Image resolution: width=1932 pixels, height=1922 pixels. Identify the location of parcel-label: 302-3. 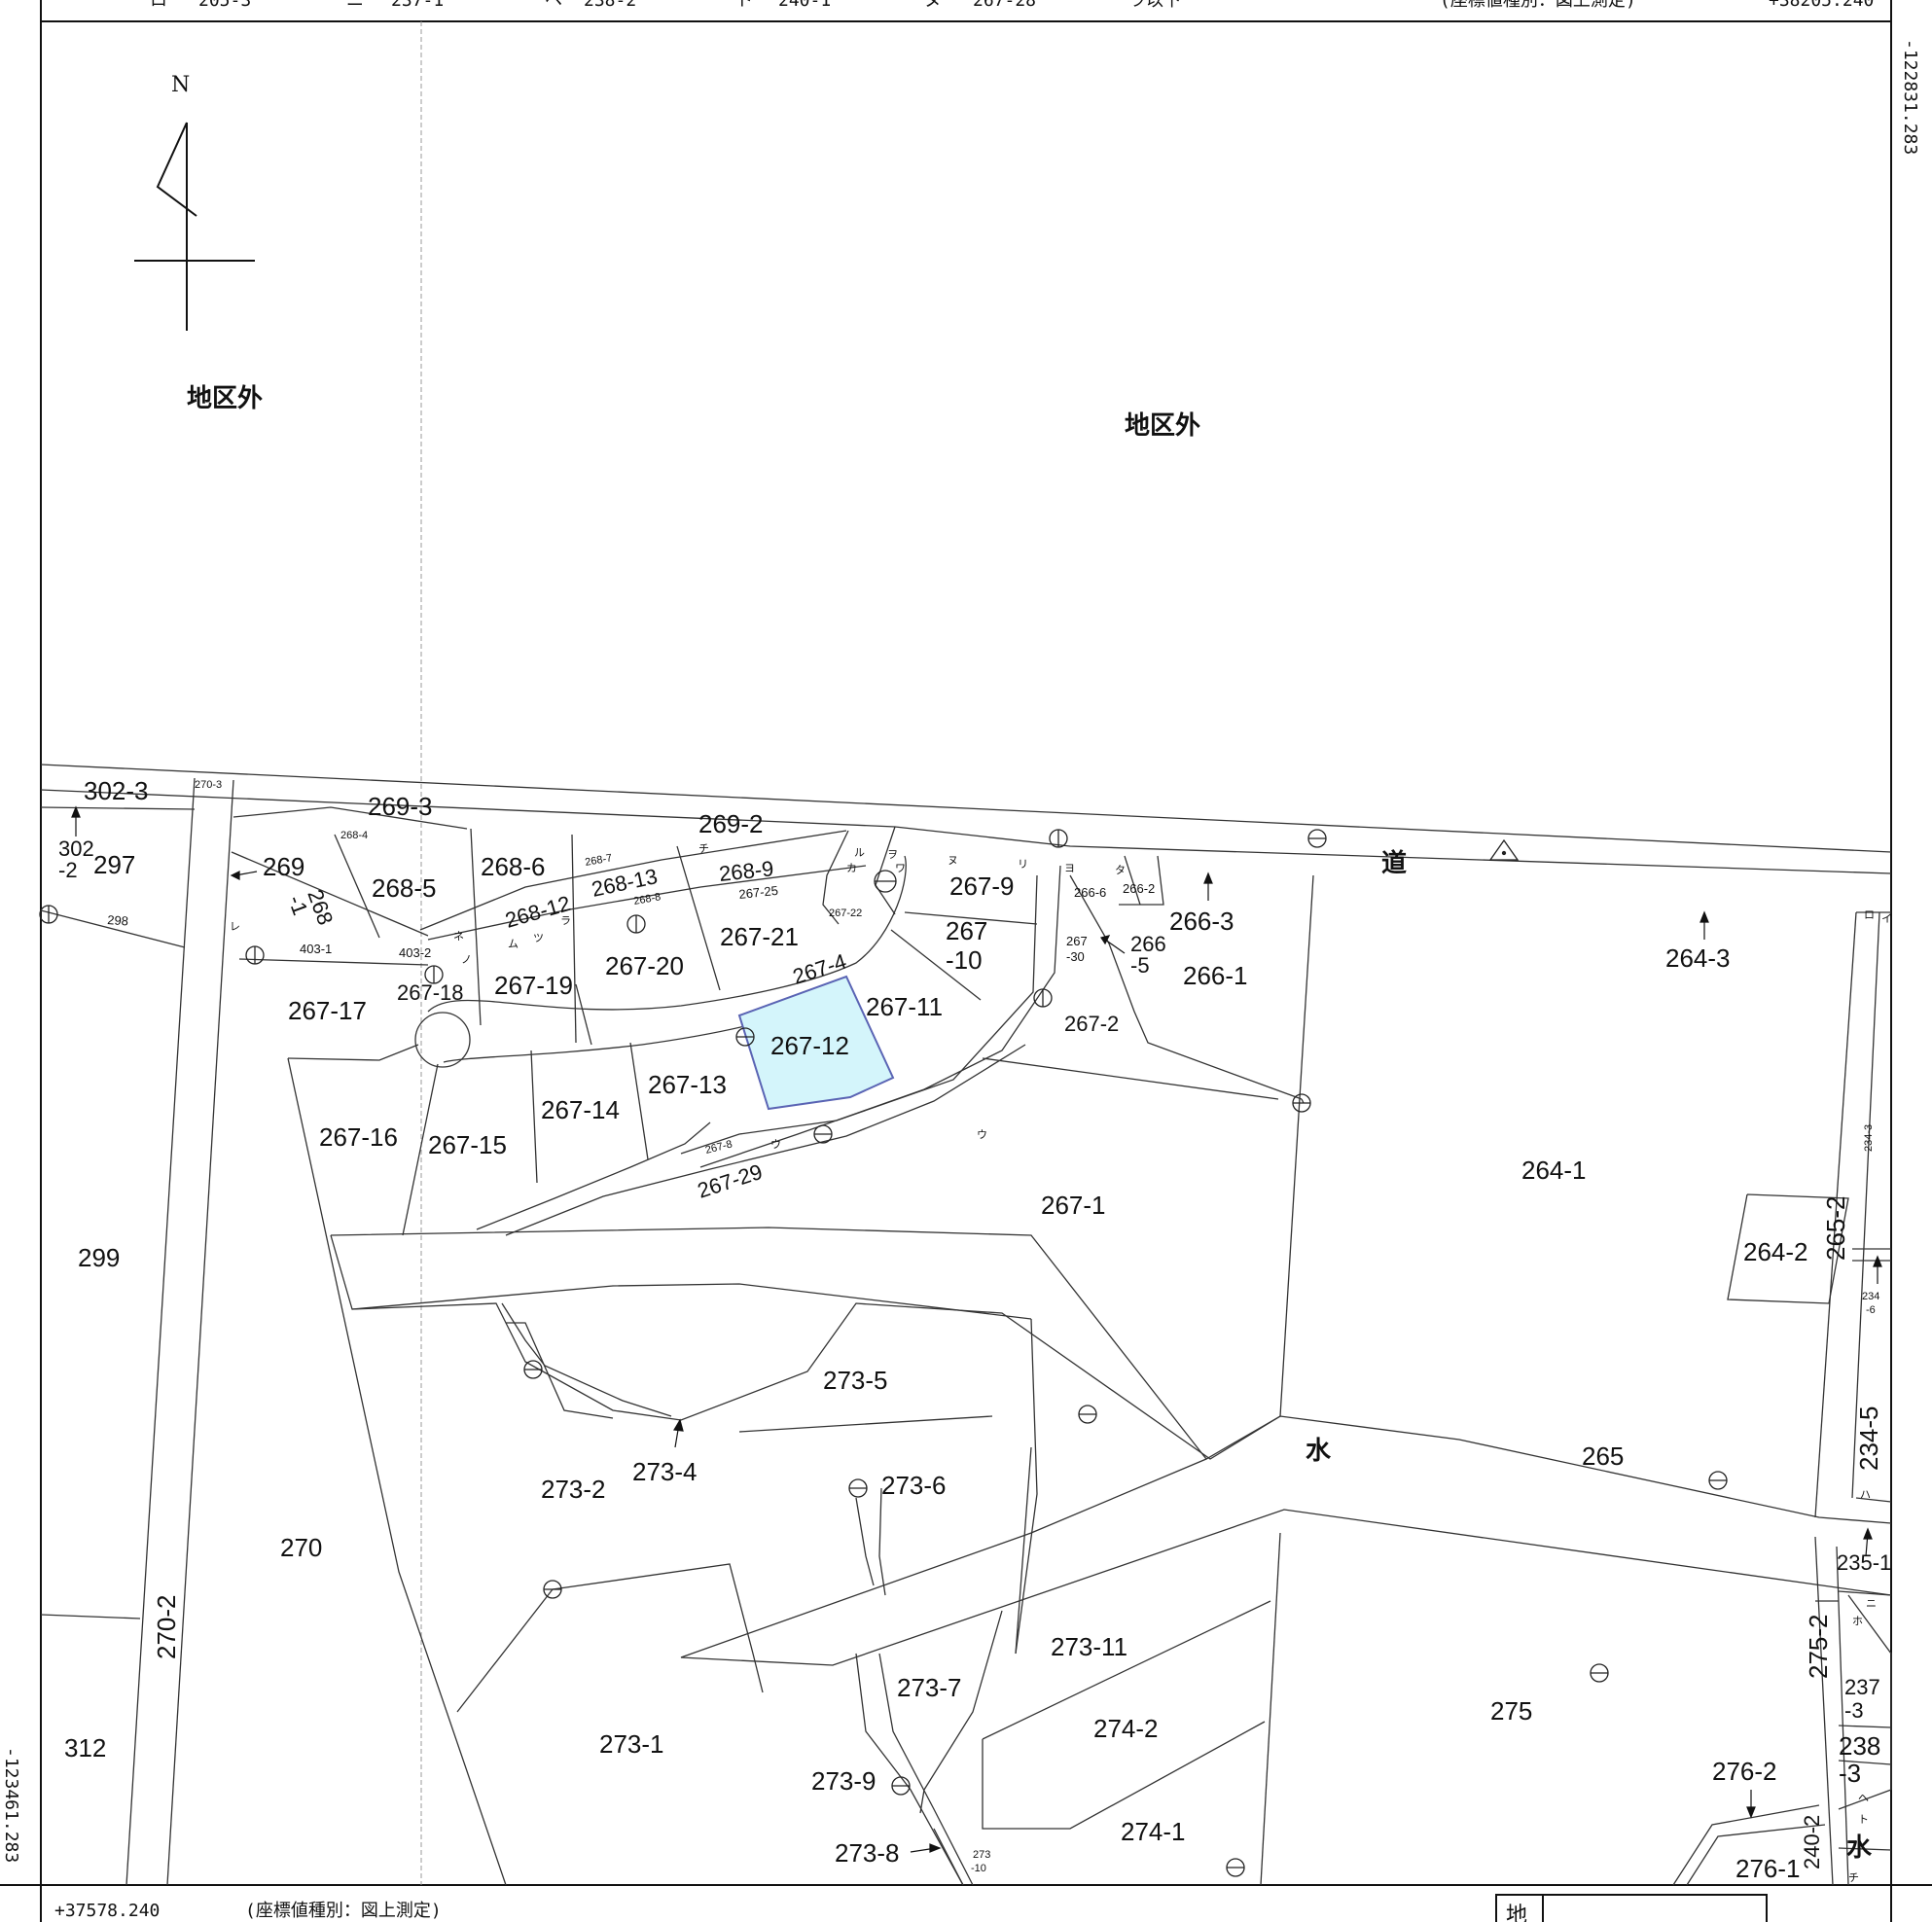
(116, 790).